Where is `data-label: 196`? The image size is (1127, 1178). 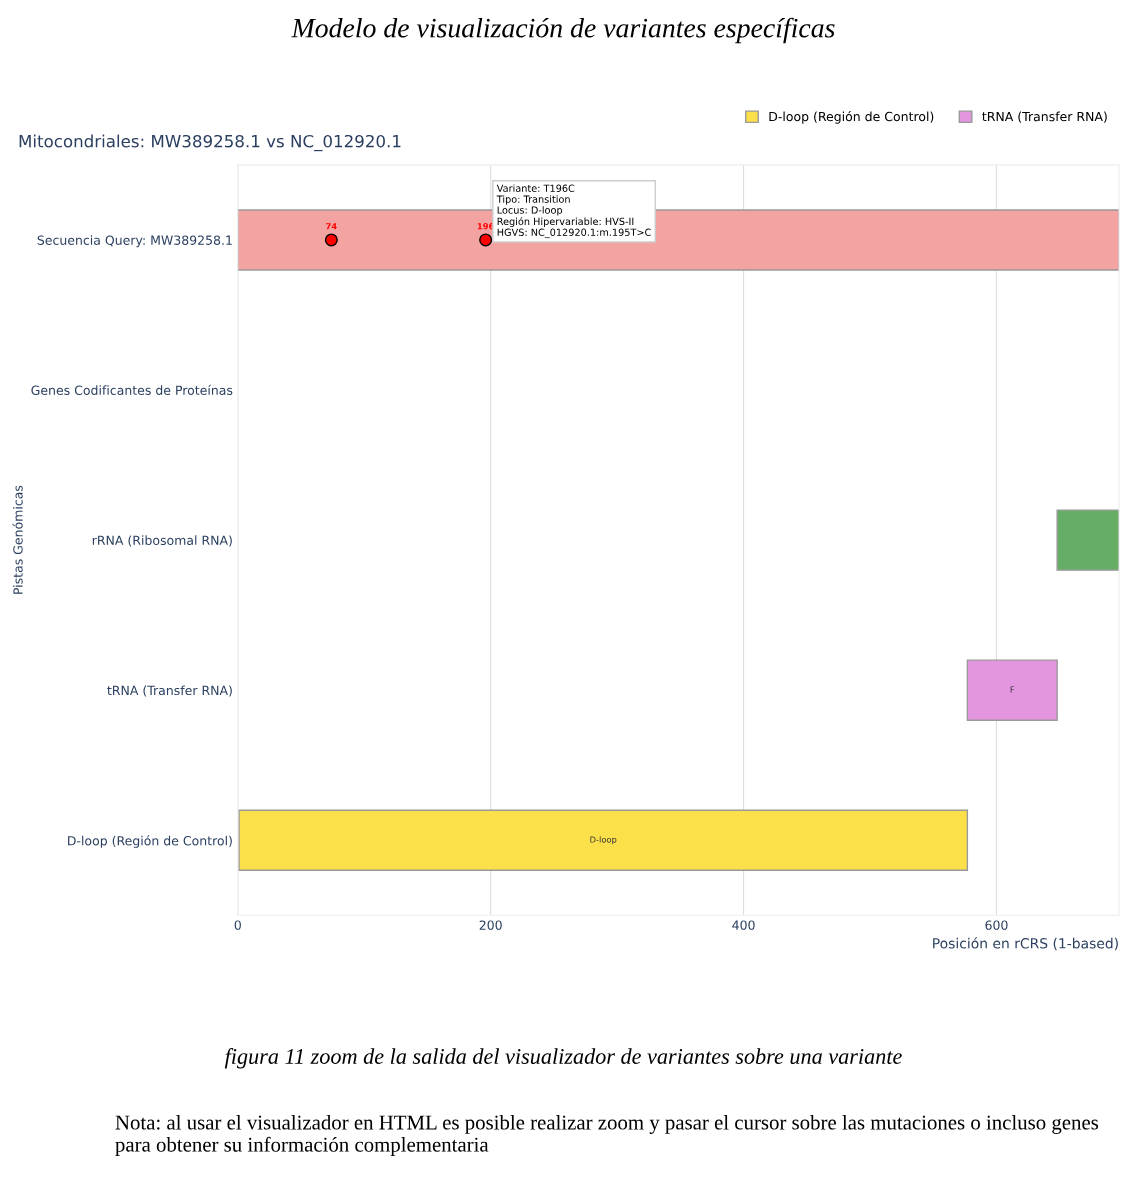
data-label: 196 is located at coordinates (485, 226).